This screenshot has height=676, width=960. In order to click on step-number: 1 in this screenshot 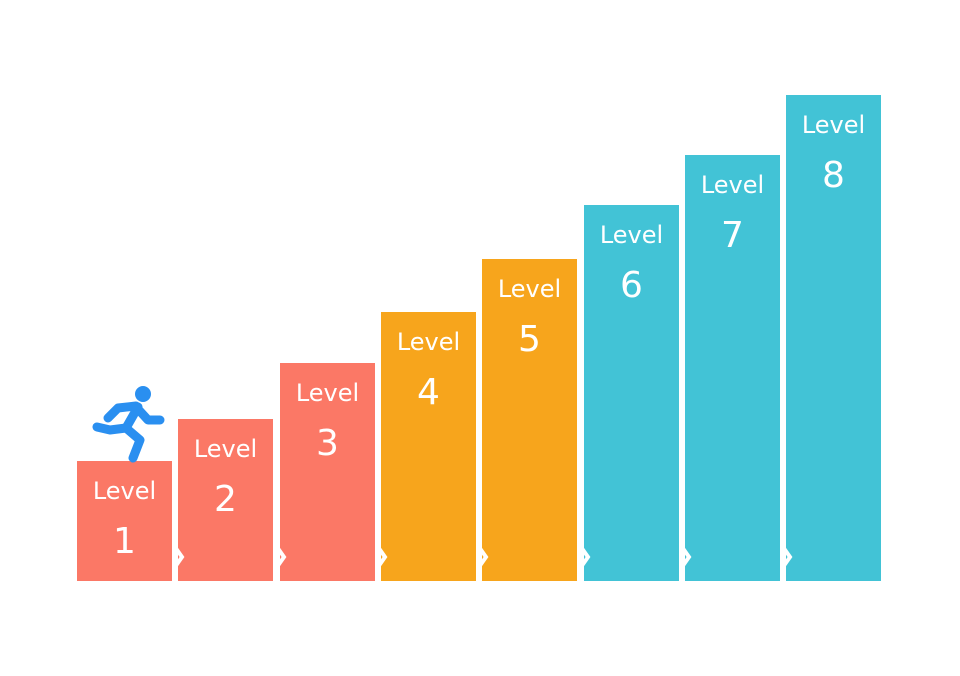, I will do `click(124, 541)`.